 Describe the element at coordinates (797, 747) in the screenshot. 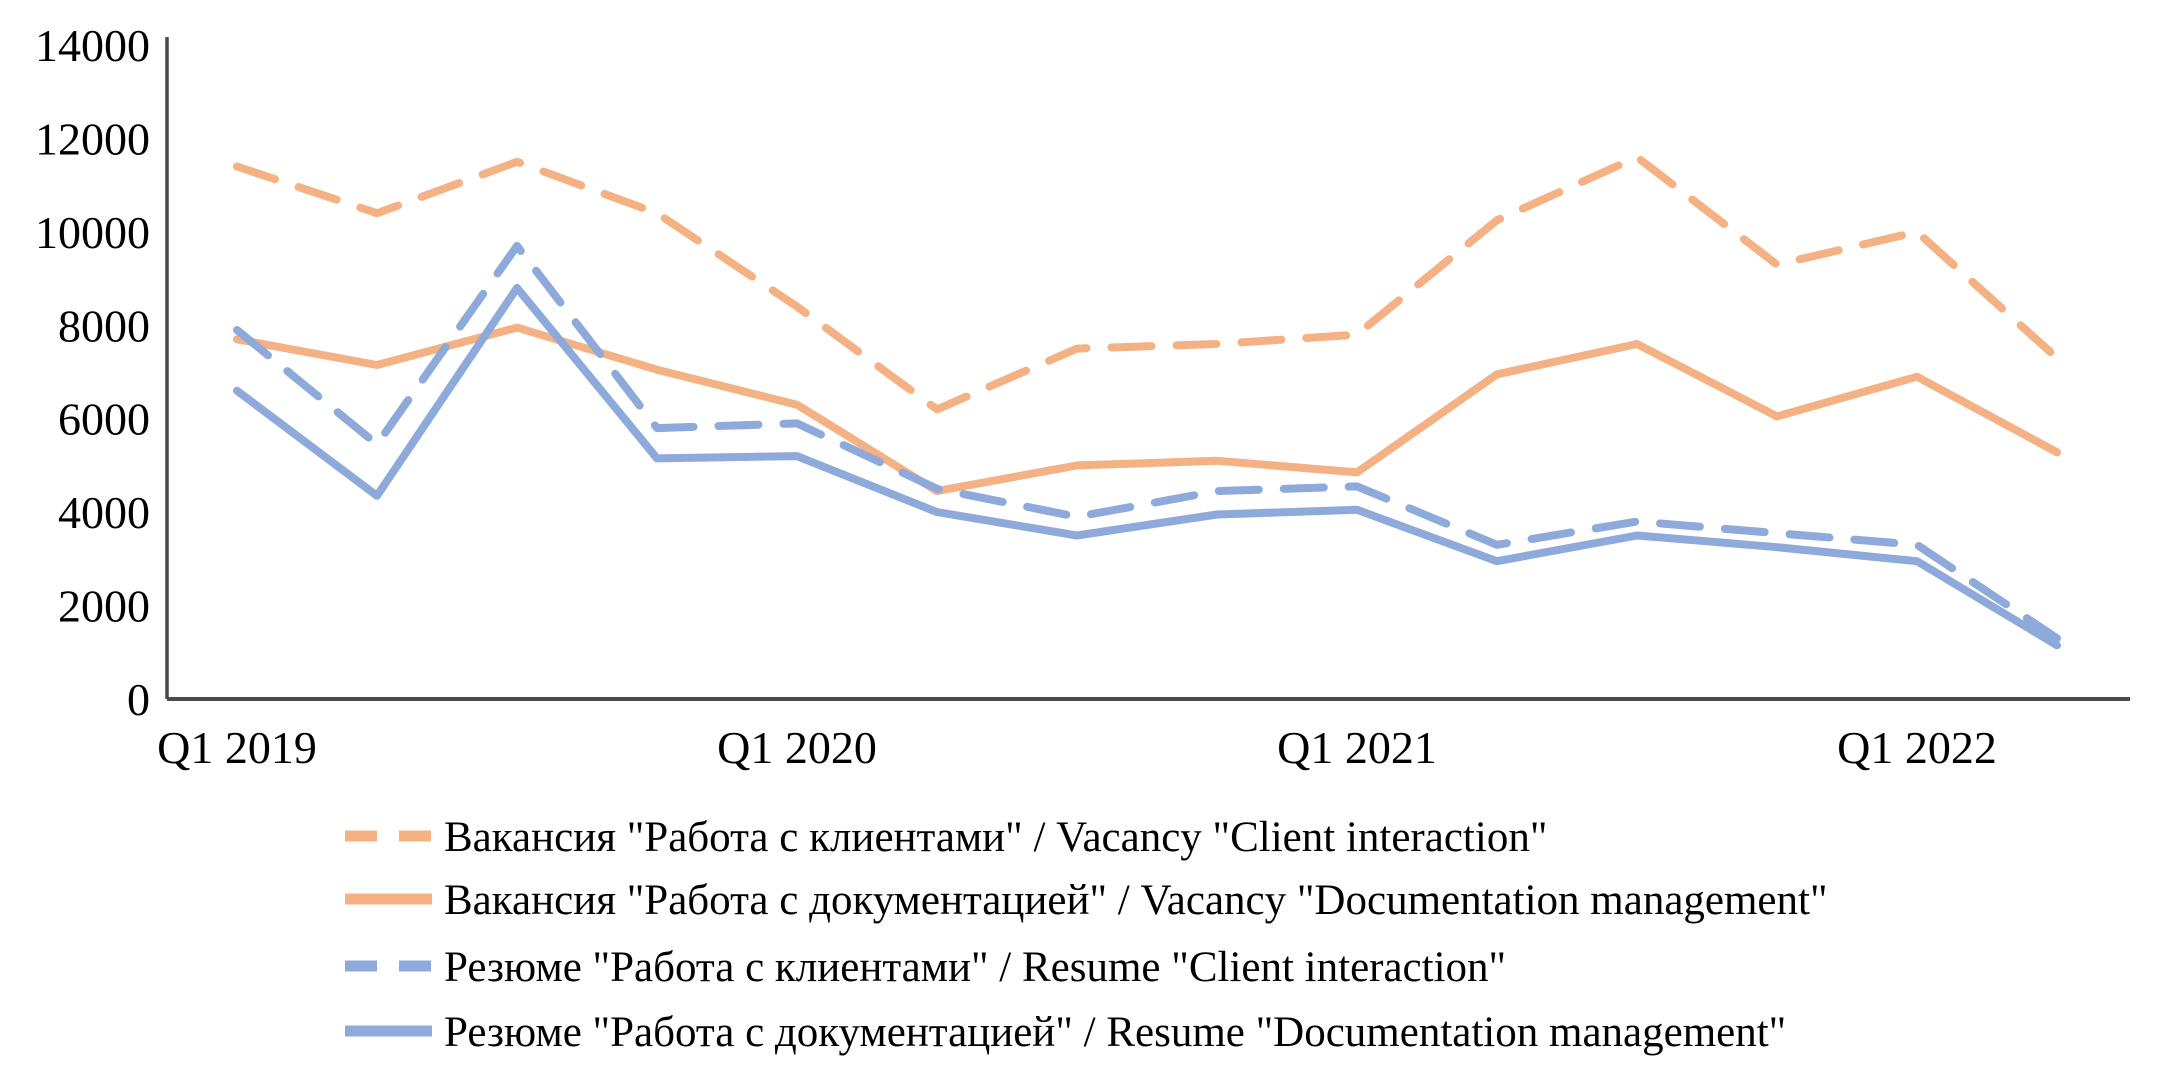

I see `x-axis-tick-label: Q1 2020` at that location.